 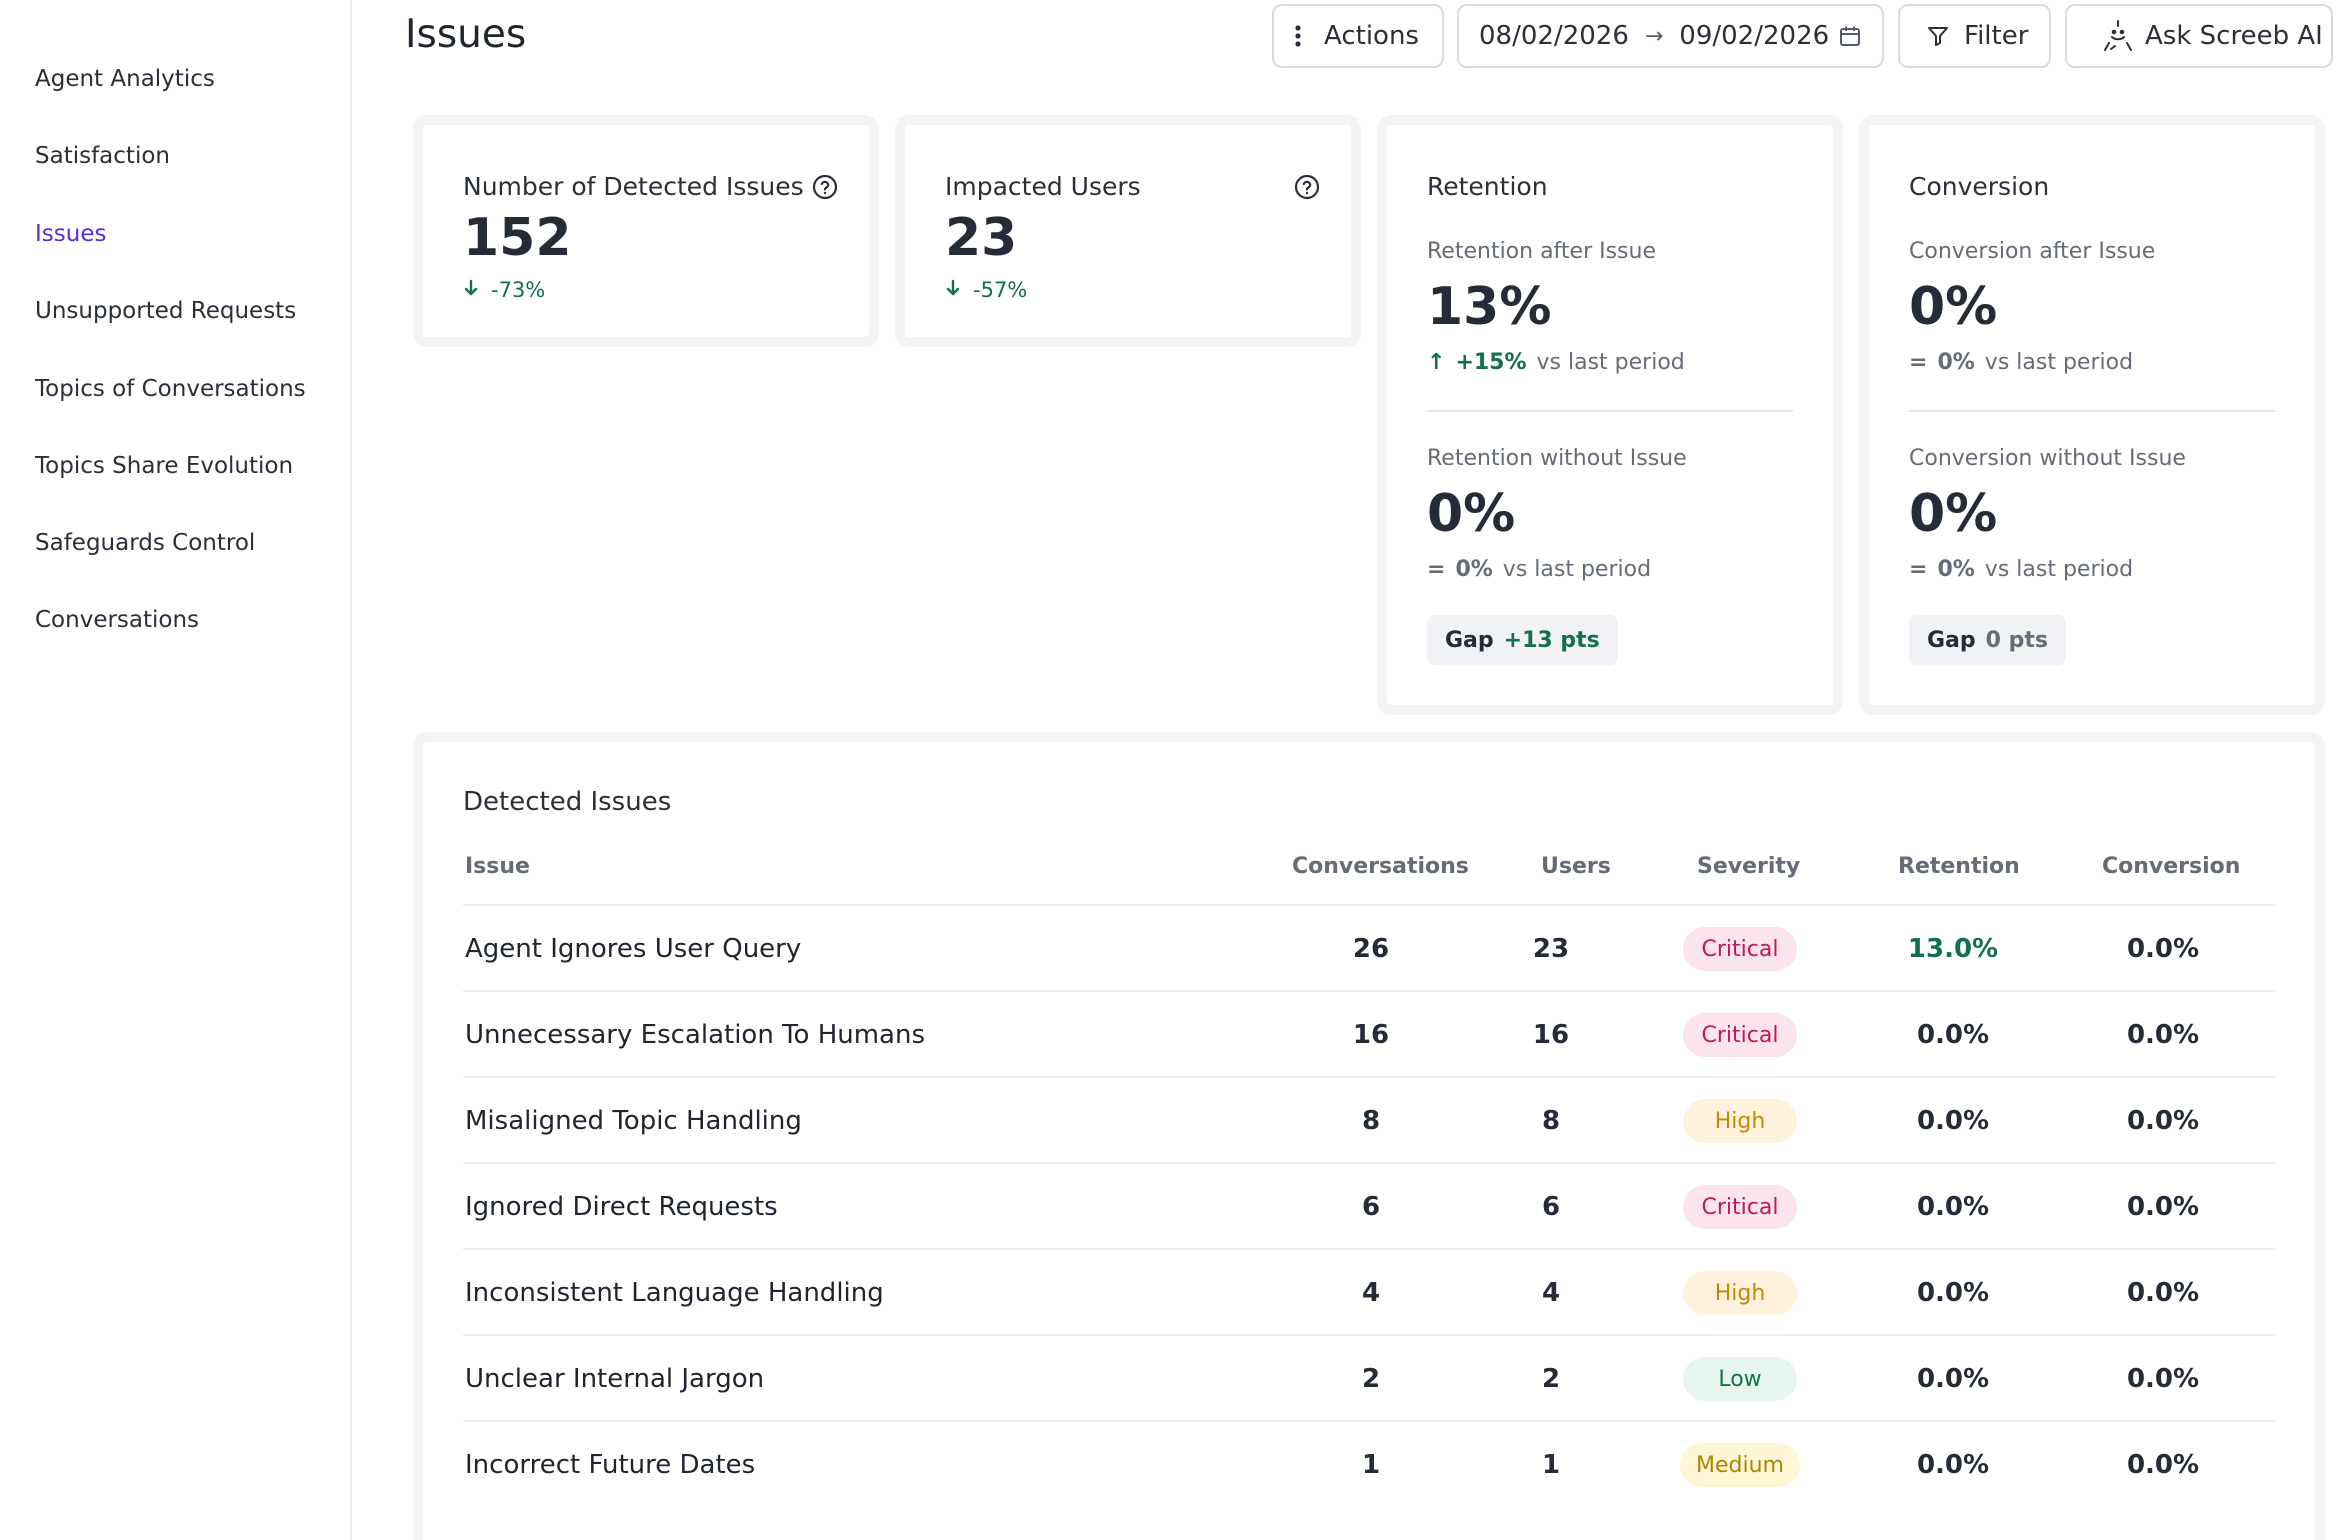 What do you see at coordinates (1953, 307) in the screenshot?
I see `conversion-after-value: 0%` at bounding box center [1953, 307].